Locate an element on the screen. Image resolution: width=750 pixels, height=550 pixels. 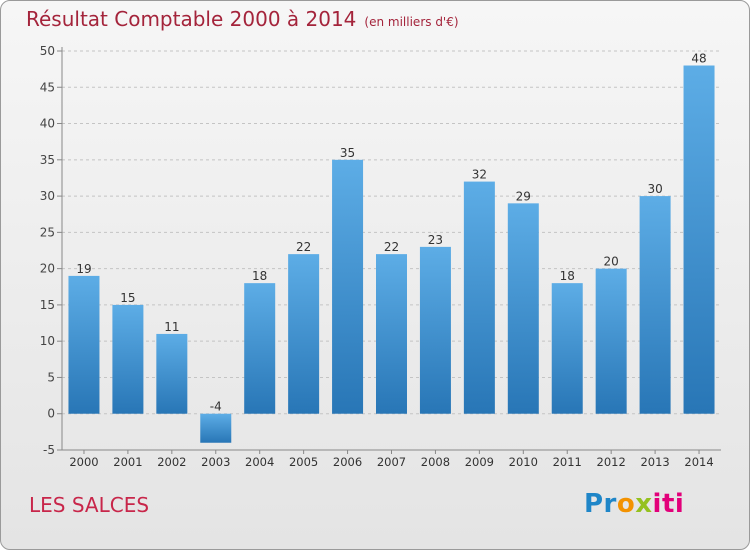
y-tick-label: 5 is located at coordinates (51, 377).